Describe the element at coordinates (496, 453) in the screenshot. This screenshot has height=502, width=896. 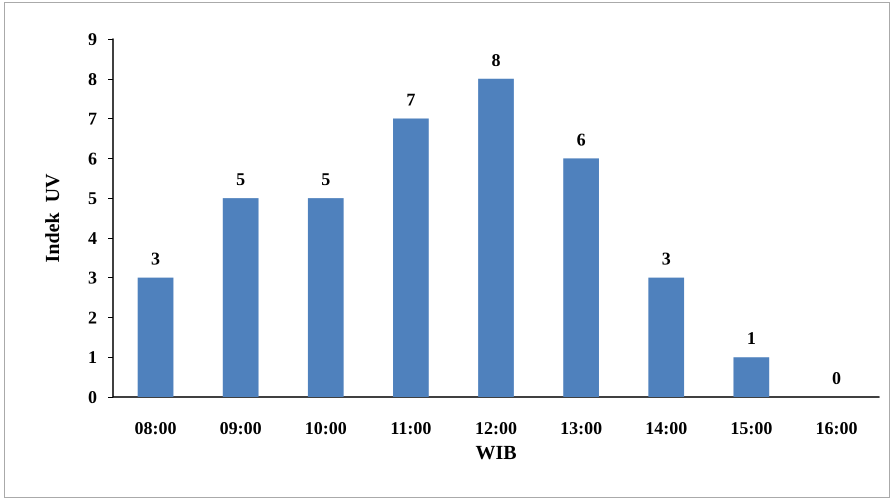
I see `x-axis-title: WIB` at that location.